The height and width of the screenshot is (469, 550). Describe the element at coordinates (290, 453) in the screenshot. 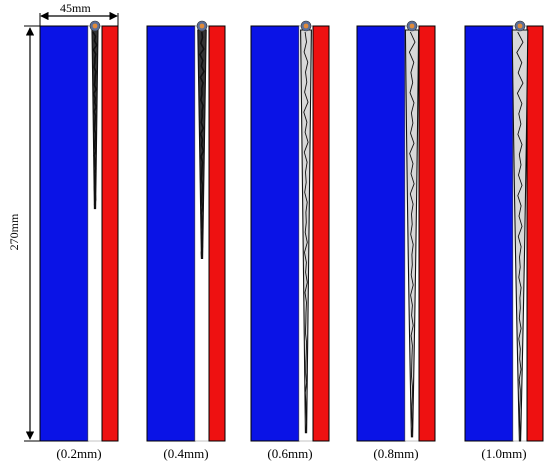

I see `panel-caption: (0.6mm)` at that location.